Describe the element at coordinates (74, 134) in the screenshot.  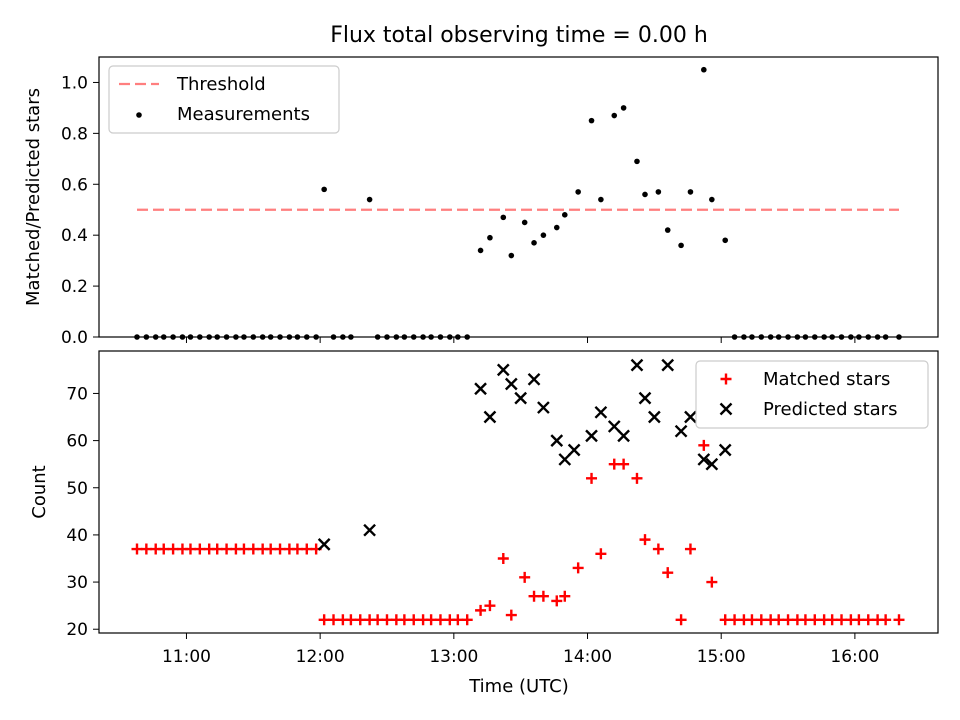
I see `top-y-tick-label: 0.8` at that location.